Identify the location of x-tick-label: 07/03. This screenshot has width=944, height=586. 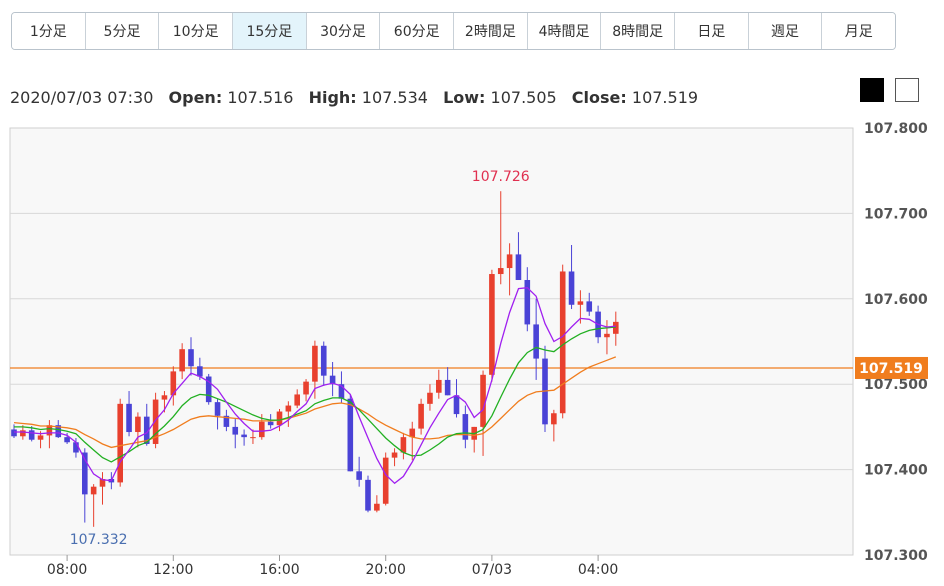
(492, 570).